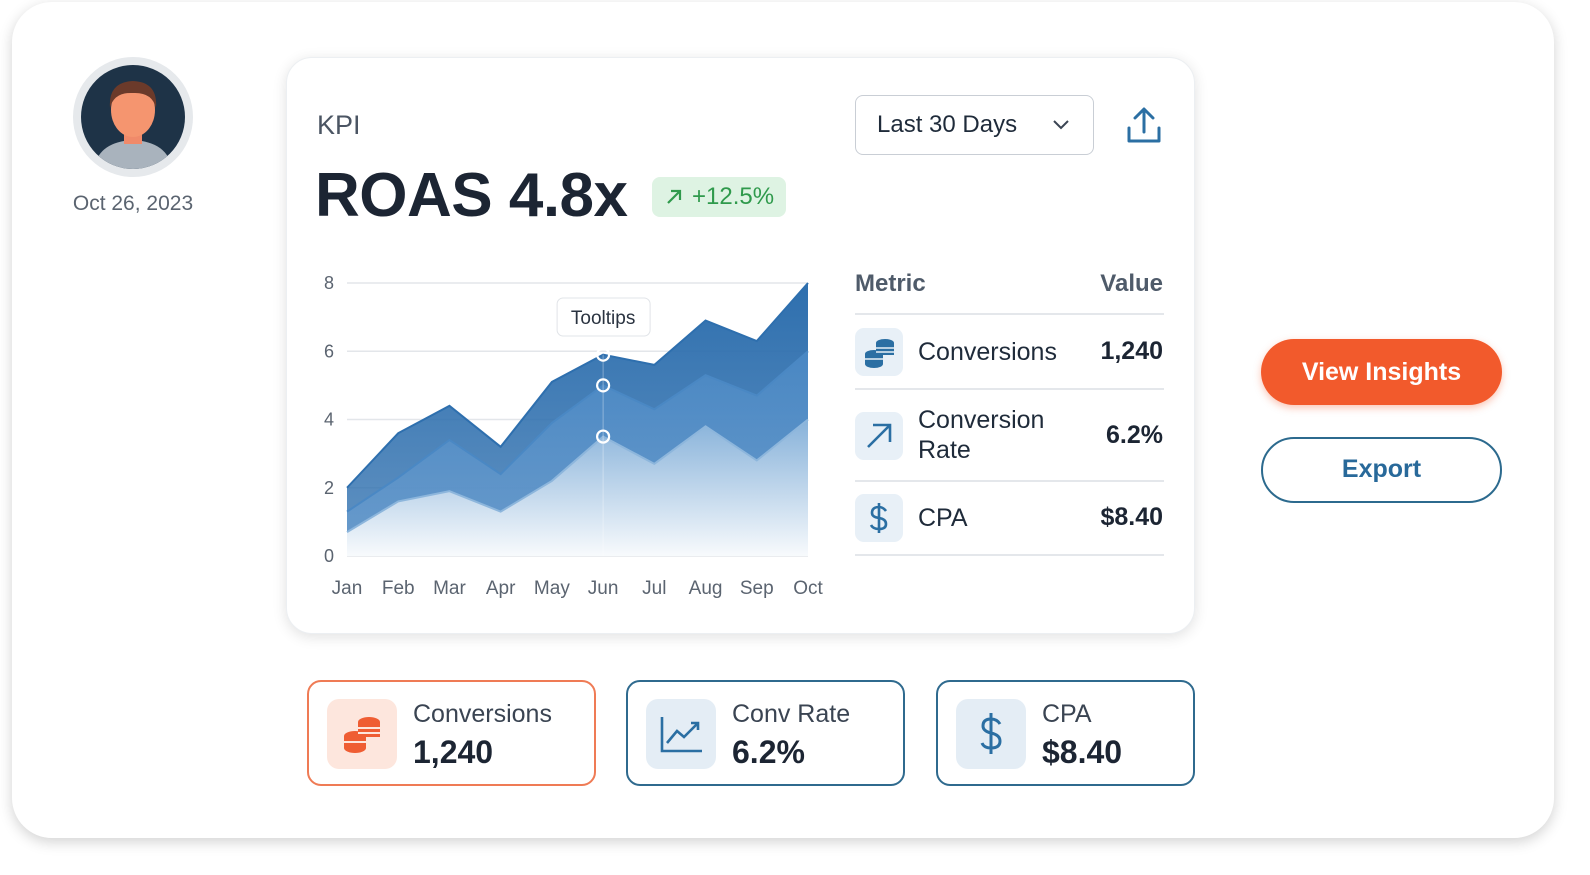  Describe the element at coordinates (1065, 733) in the screenshot. I see `summary-card: CPA $8.40` at that location.